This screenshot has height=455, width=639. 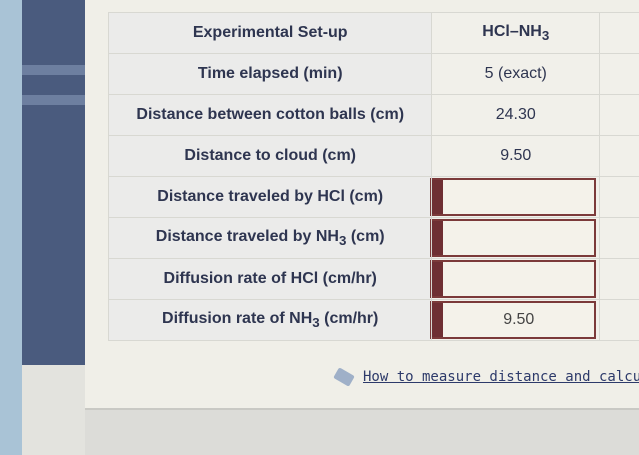 What do you see at coordinates (373, 197) in the screenshot?
I see `table-row: Distance traveled by HCl (cm)` at bounding box center [373, 197].